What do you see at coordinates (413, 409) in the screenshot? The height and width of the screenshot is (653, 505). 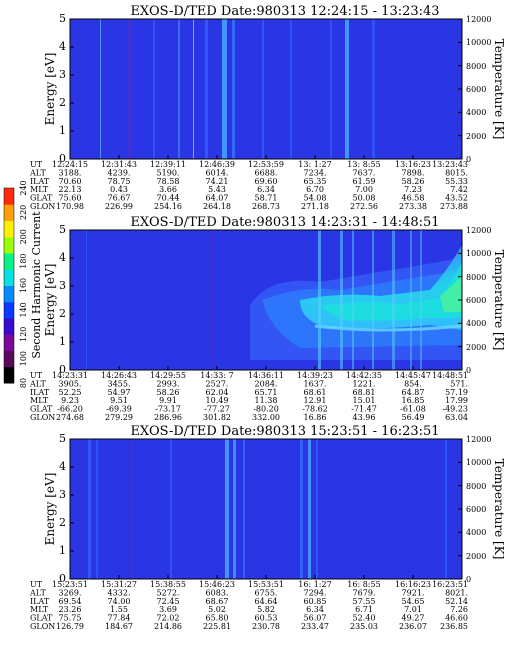 I see `table-cell: -61.08` at bounding box center [413, 409].